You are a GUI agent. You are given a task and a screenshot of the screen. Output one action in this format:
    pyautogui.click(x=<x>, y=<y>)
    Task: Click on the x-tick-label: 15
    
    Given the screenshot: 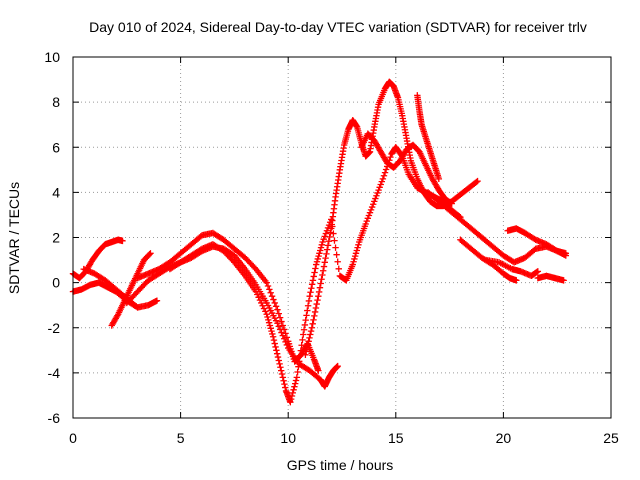 What is the action you would take?
    pyautogui.click(x=396, y=438)
    